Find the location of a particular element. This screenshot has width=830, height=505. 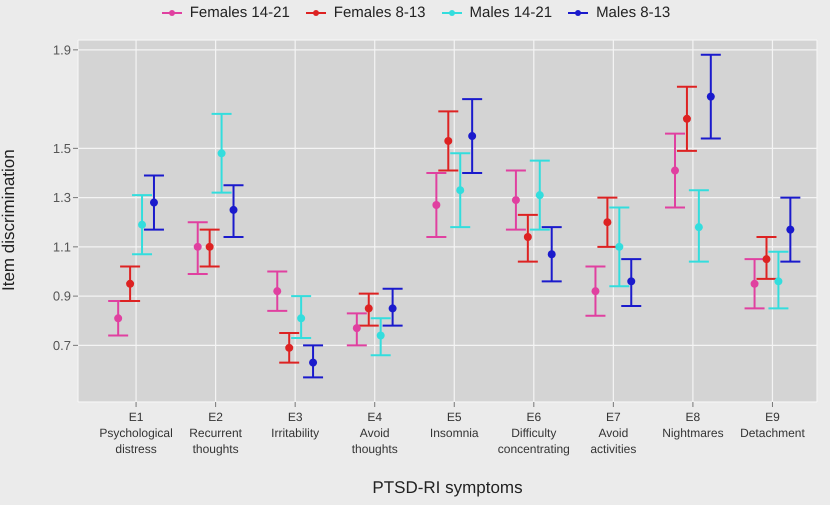

y-axis-title: Item discrimination is located at coordinates (9, 220).